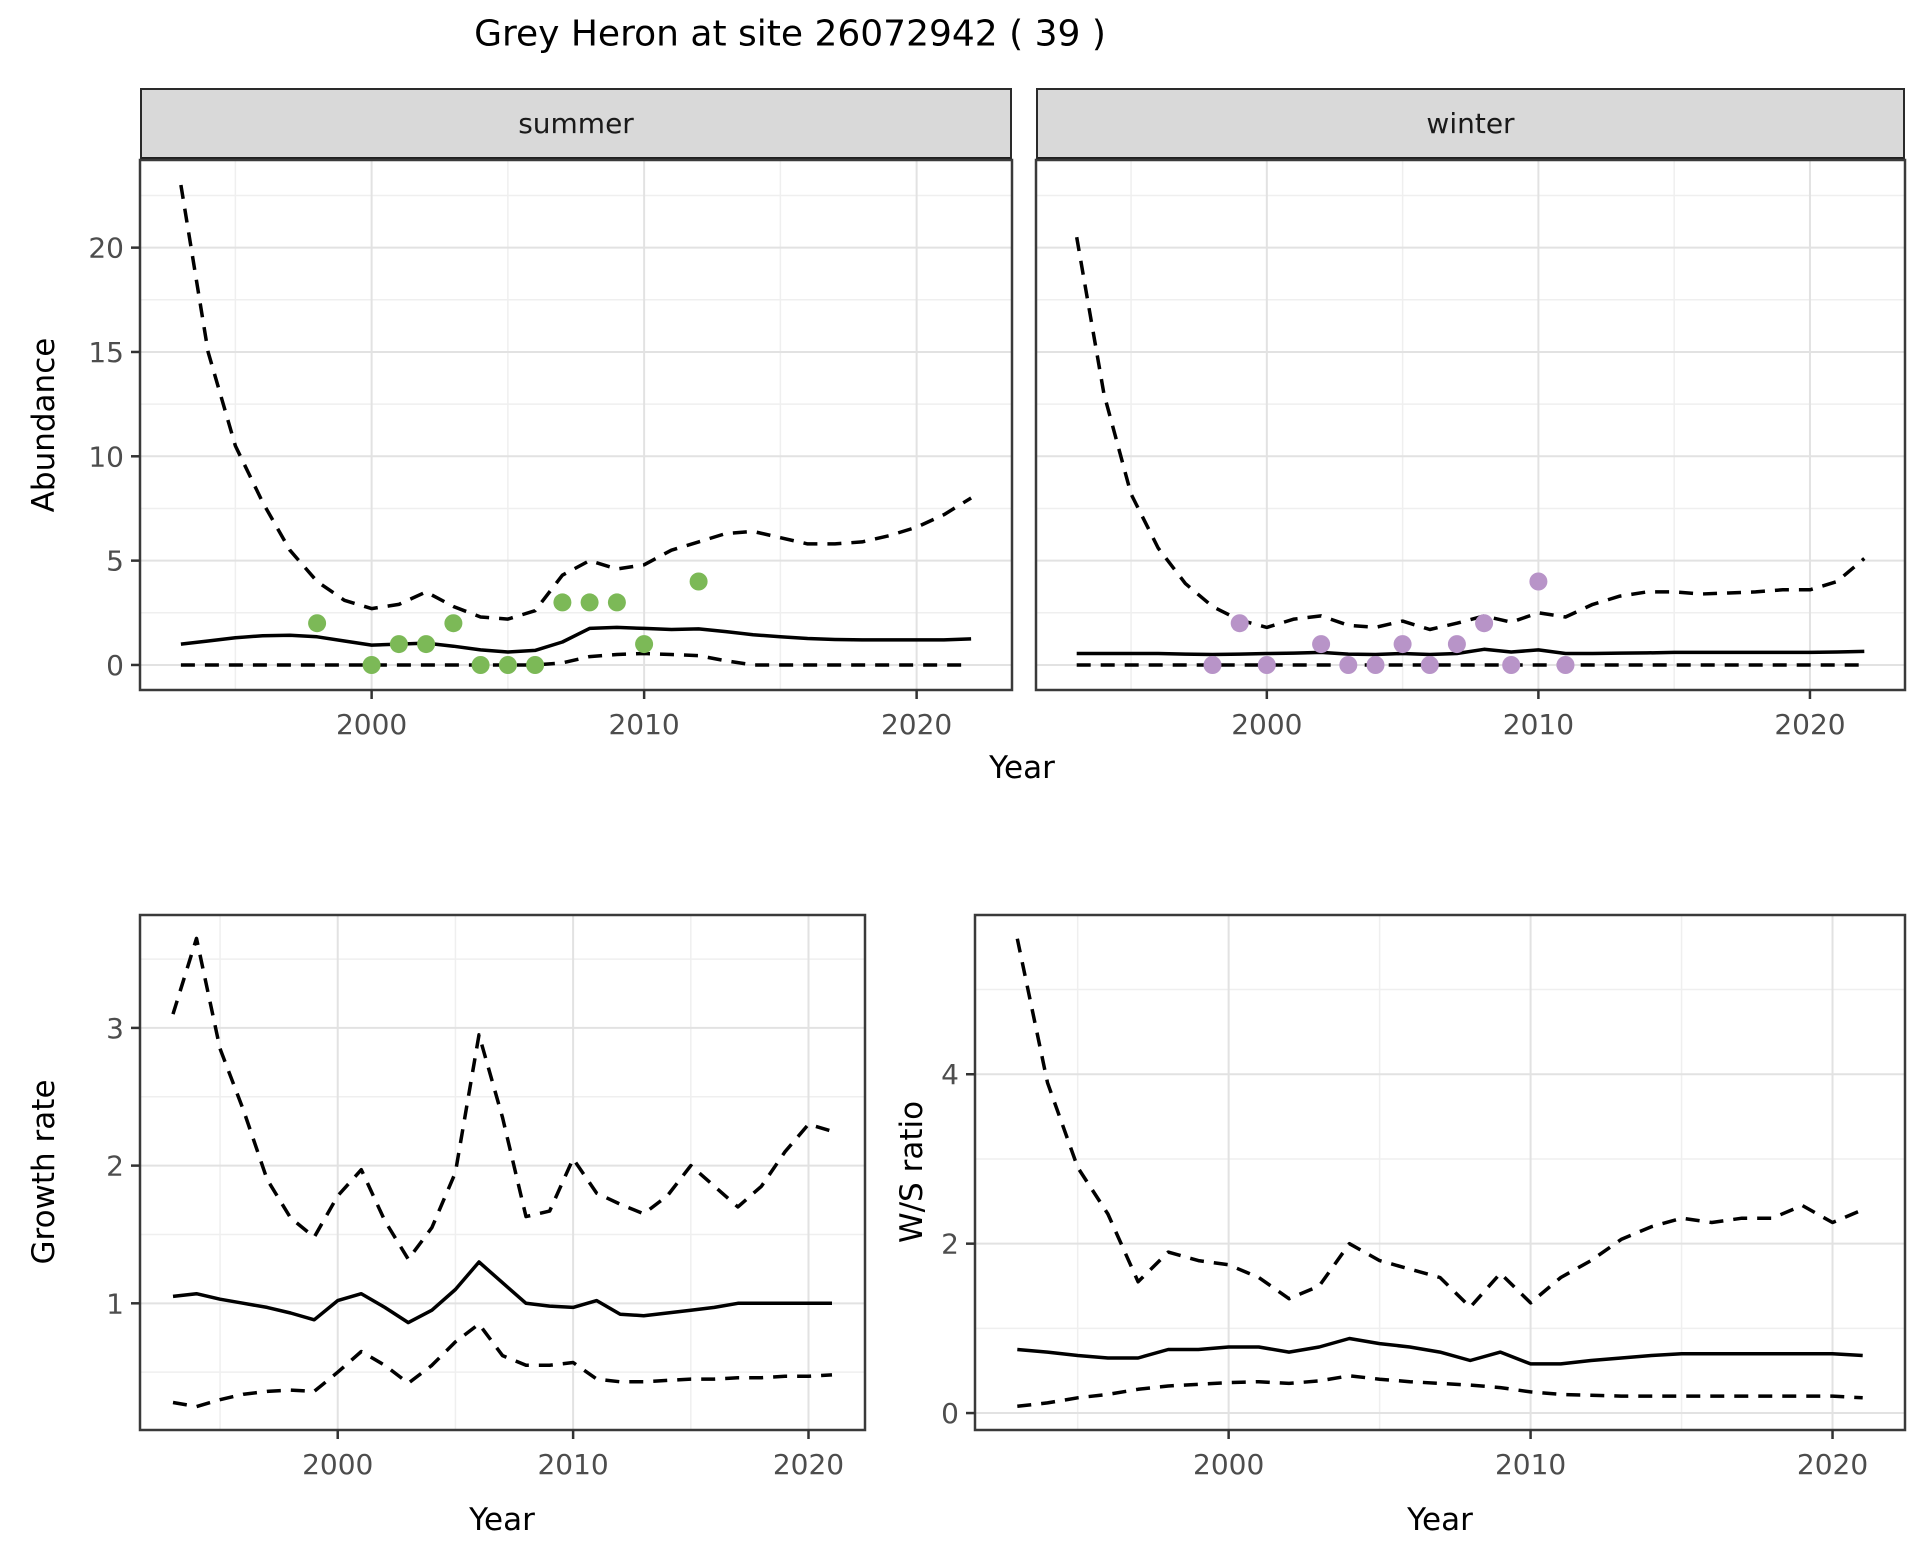 This screenshot has width=1920, height=1560. What do you see at coordinates (115, 1028) in the screenshot?
I see `y-tick-label: 3` at bounding box center [115, 1028].